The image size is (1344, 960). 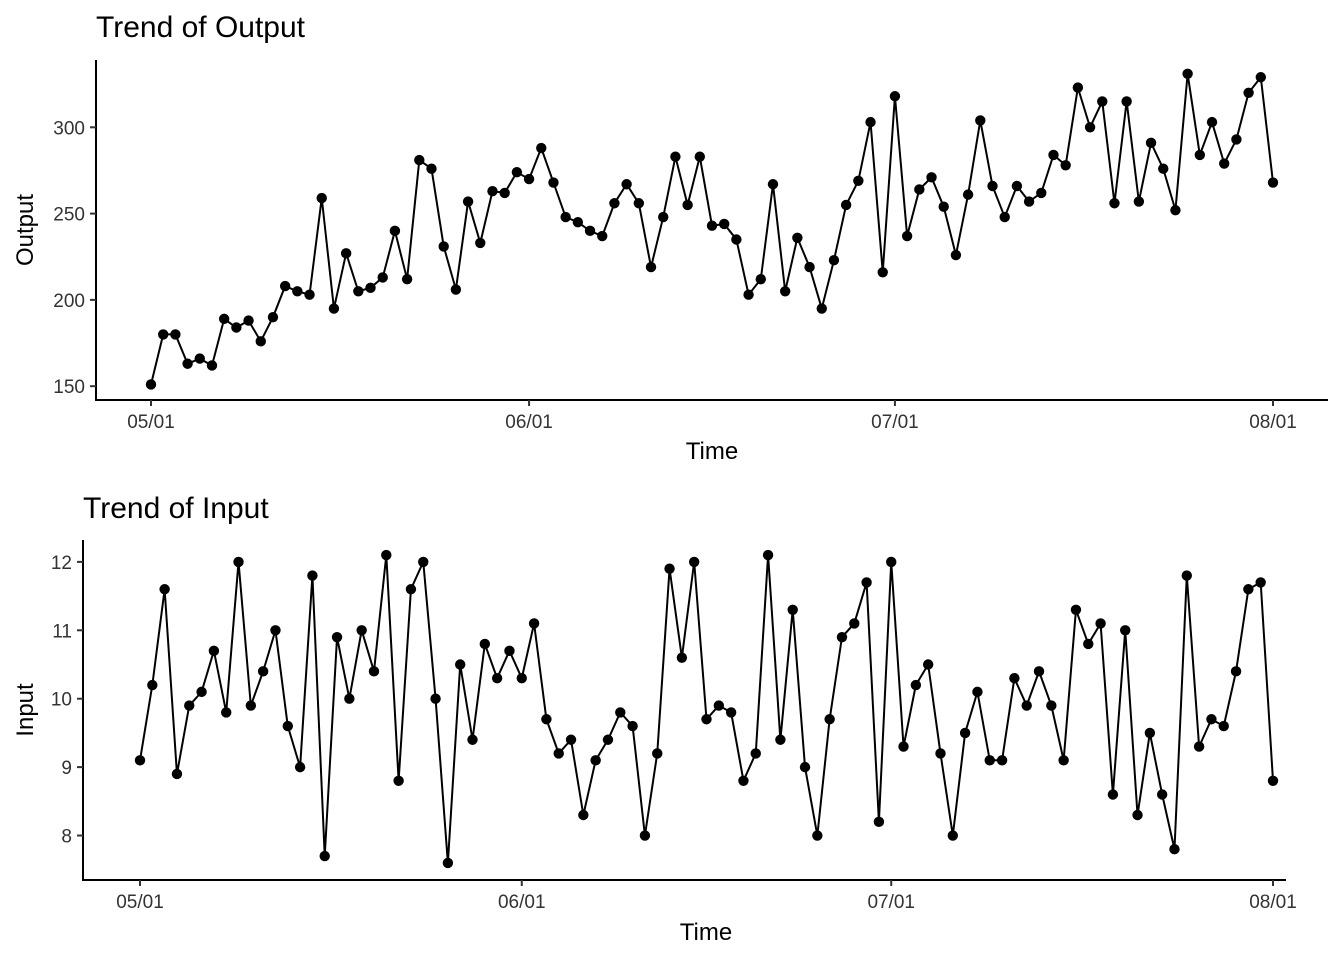 What do you see at coordinates (62, 631) in the screenshot?
I see `input-y-tick-label: 11` at bounding box center [62, 631].